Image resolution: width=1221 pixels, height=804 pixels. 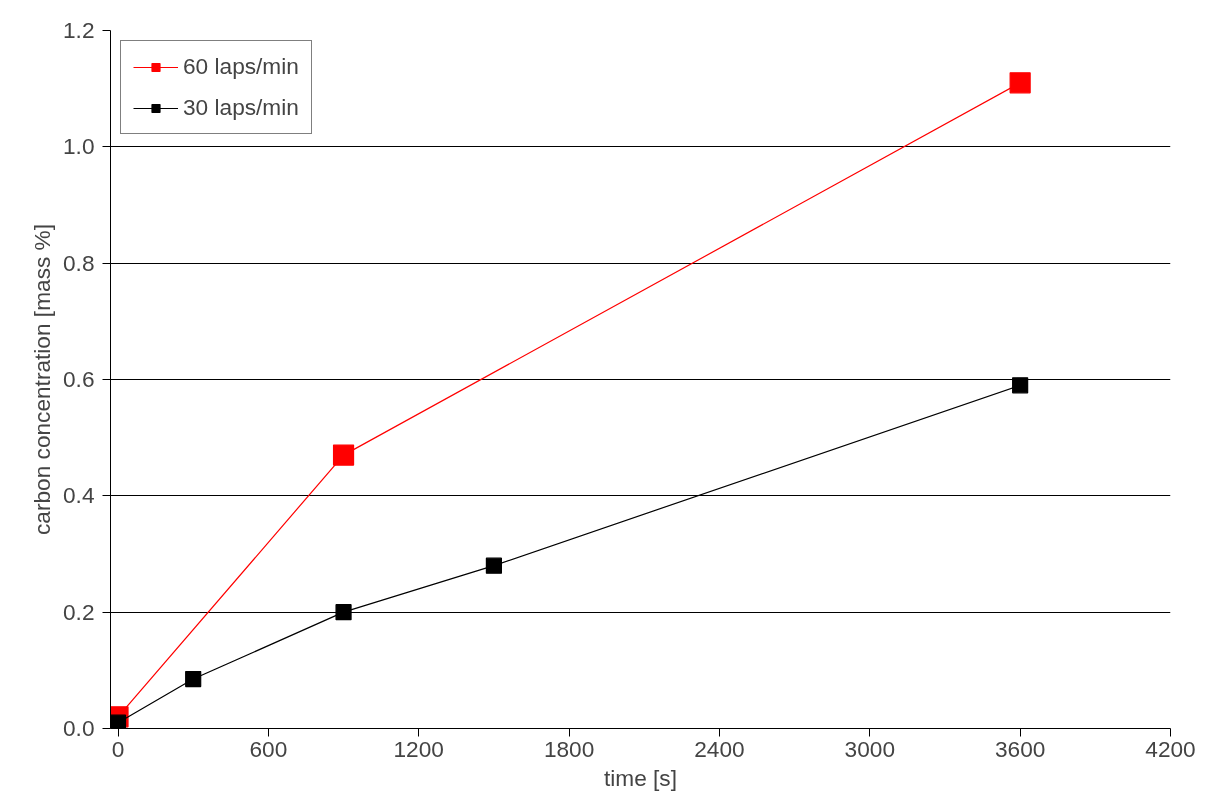 What do you see at coordinates (569, 748) in the screenshot?
I see `x-tick-label: 1800` at bounding box center [569, 748].